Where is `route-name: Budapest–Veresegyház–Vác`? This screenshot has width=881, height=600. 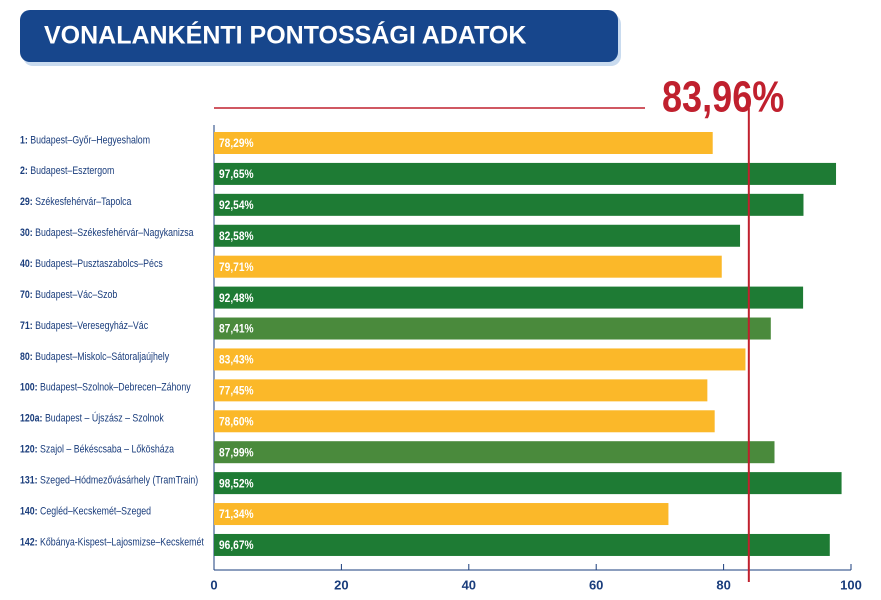 route-name: Budapest–Veresegyház–Vác is located at coordinates (90, 326).